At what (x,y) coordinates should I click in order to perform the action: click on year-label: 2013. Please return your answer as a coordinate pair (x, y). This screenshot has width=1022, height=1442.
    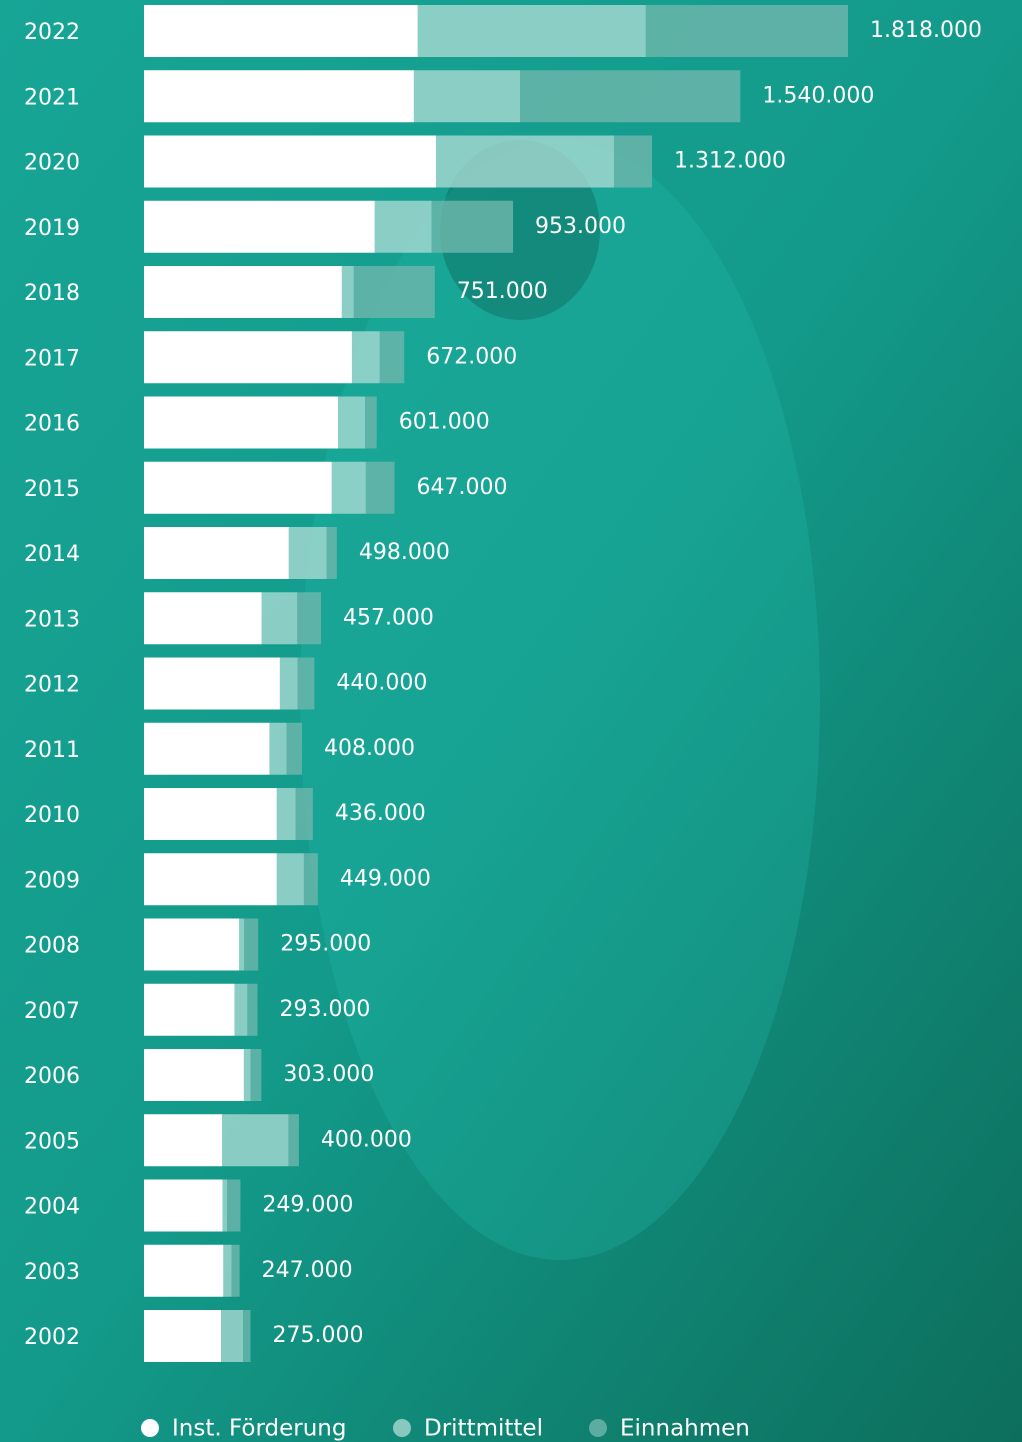
    Looking at the image, I should click on (52, 619).